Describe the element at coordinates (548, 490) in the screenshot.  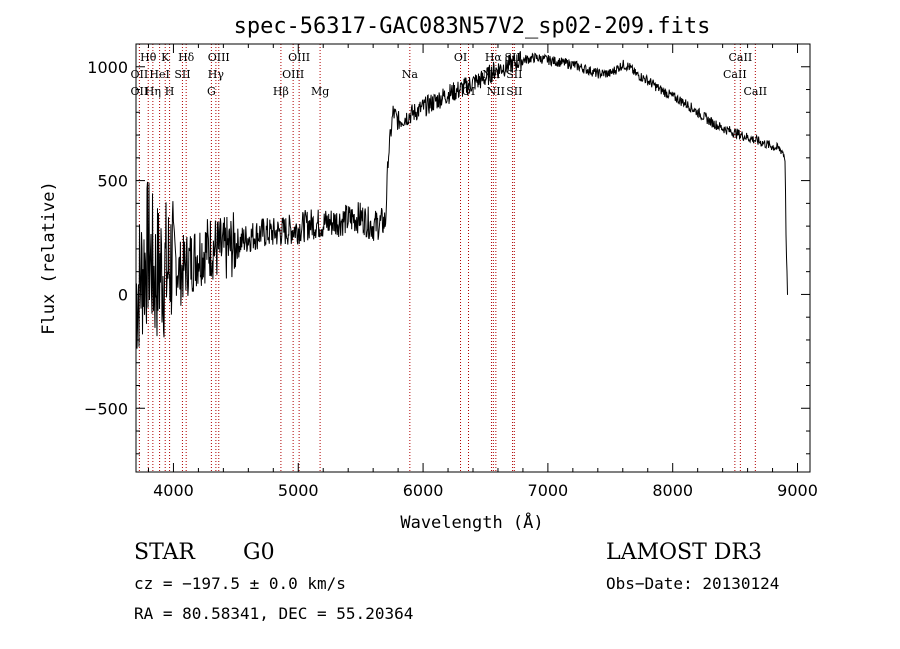
I see `x-tick-label: 7000` at that location.